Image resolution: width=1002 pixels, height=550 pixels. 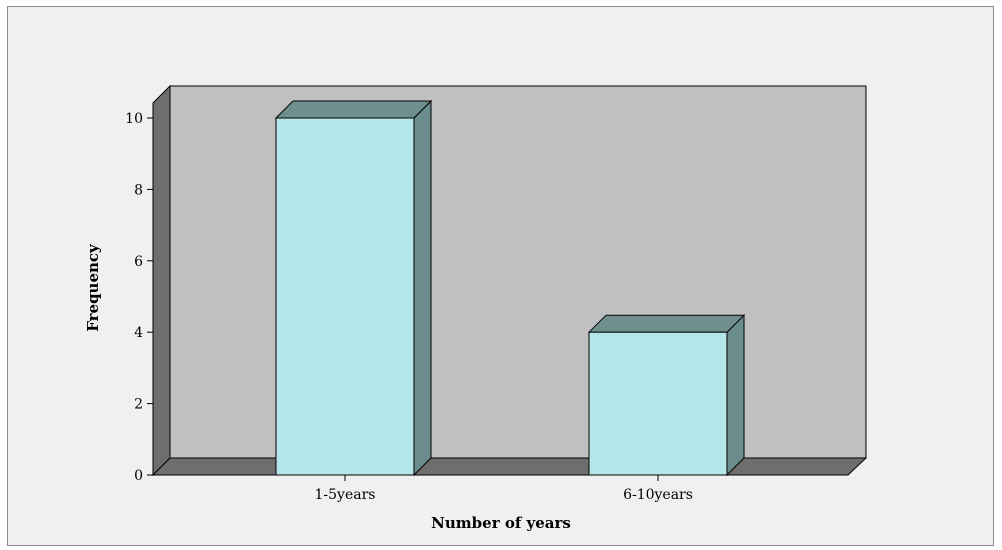 I want to click on floor, so click(x=509, y=466).